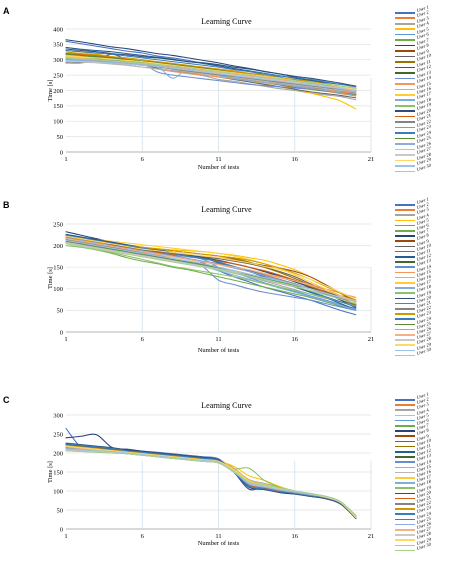 The image size is (474, 569). I want to click on chart-title: Learning Curve, so click(226, 209).